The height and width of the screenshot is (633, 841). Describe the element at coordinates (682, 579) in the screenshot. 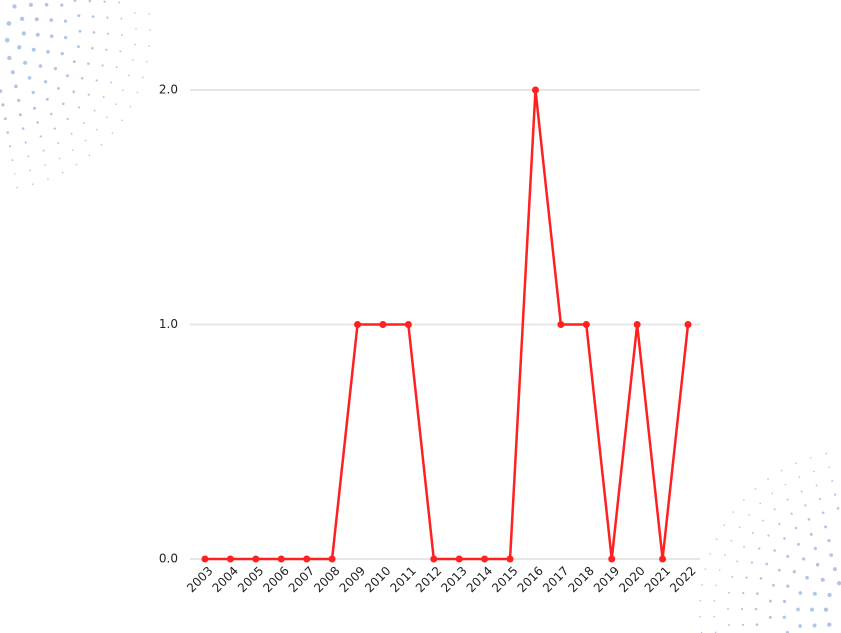

I see `x-tick-label: 2022` at that location.